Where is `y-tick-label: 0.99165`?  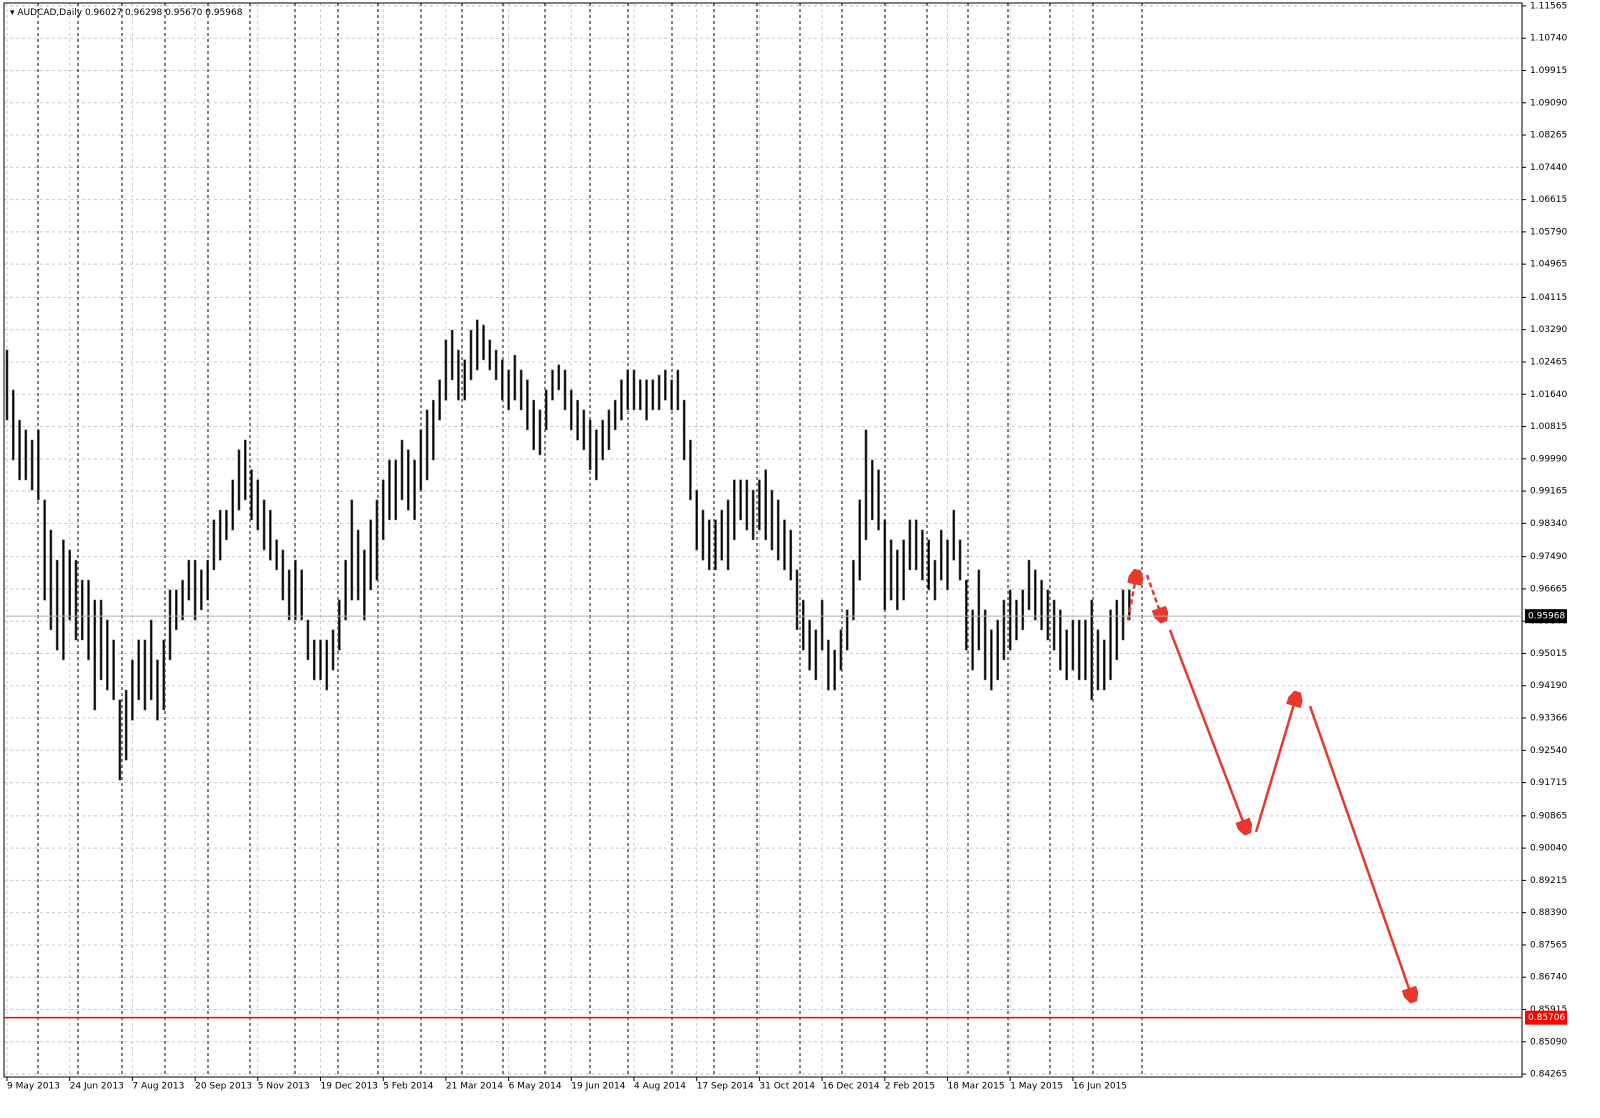 y-tick-label: 0.99165 is located at coordinates (1548, 492).